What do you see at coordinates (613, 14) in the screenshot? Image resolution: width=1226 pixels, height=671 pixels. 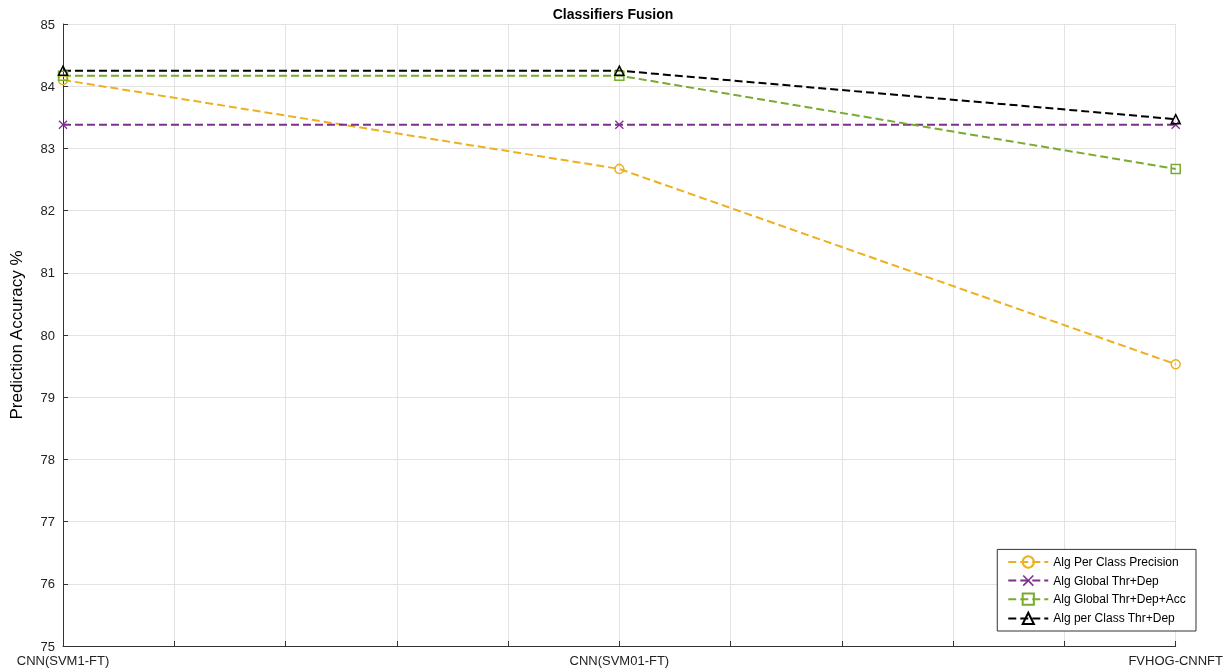 I see `chart-title: Classifiers Fusion` at bounding box center [613, 14].